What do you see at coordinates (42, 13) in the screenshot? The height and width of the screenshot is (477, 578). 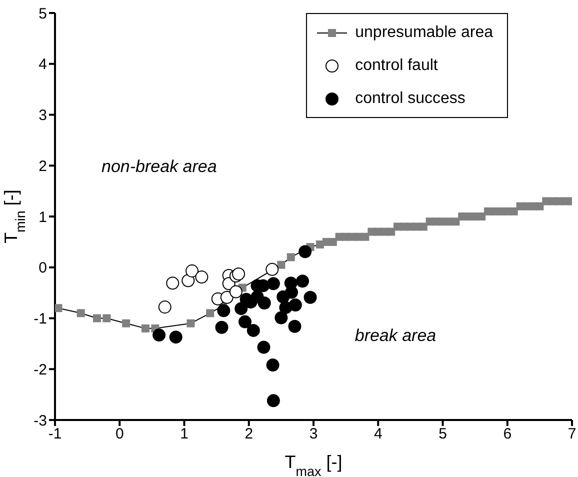 I see `y-tick-label: 5` at bounding box center [42, 13].